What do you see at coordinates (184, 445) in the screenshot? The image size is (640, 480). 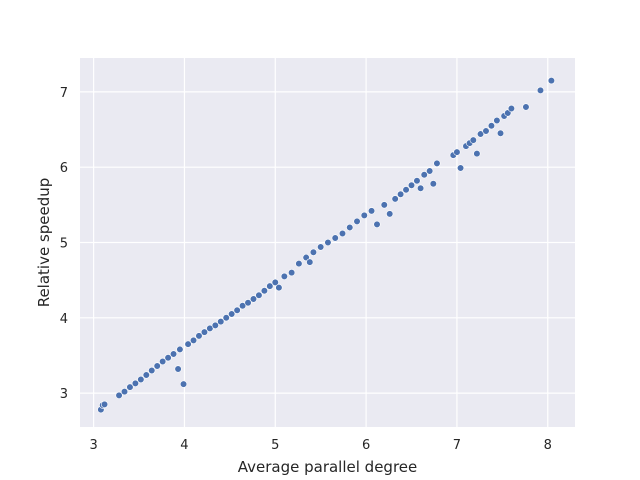 I see `x-tick-label: 4` at bounding box center [184, 445].